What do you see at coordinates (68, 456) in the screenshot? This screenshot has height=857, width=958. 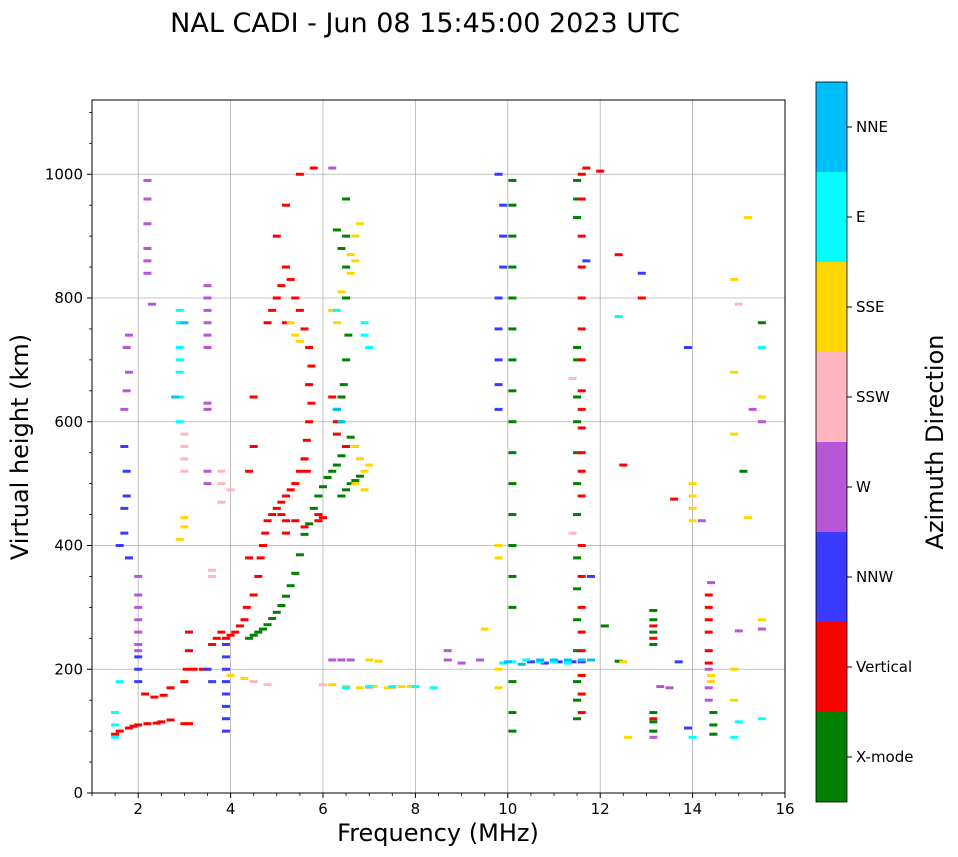 I see `y-axis-ticks: 0 200 400 600 800 1000` at bounding box center [68, 456].